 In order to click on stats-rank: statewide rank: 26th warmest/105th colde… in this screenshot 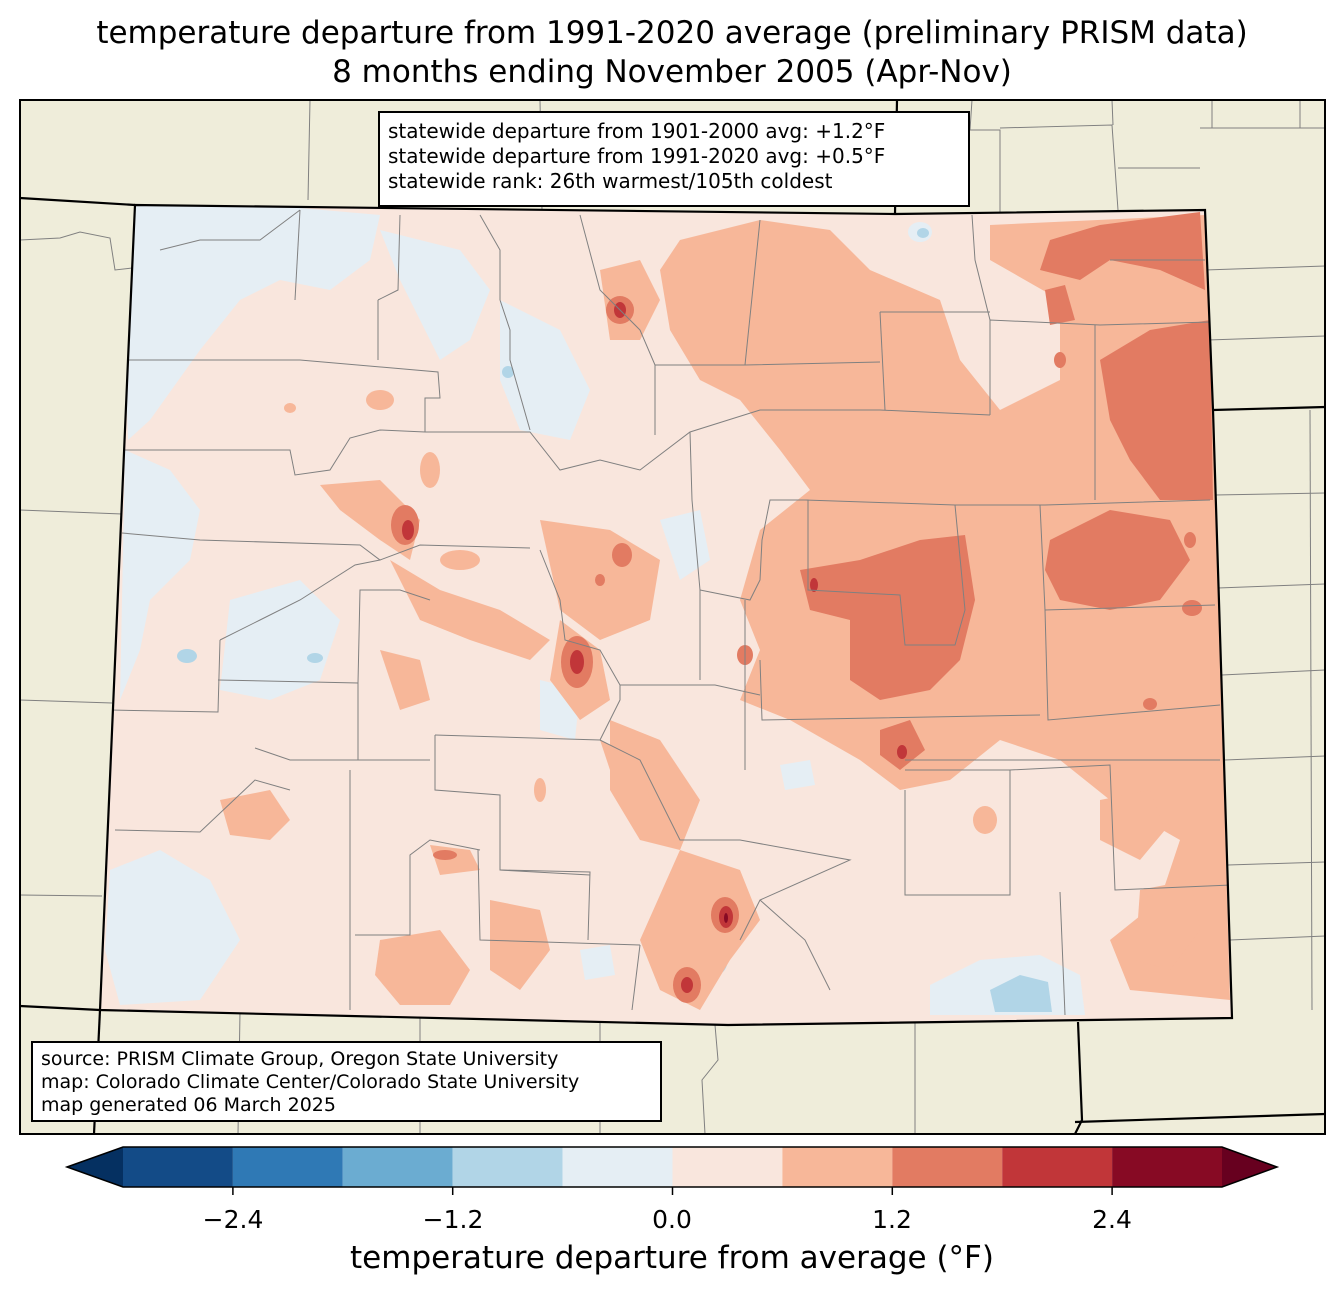, I will do `click(610, 181)`.